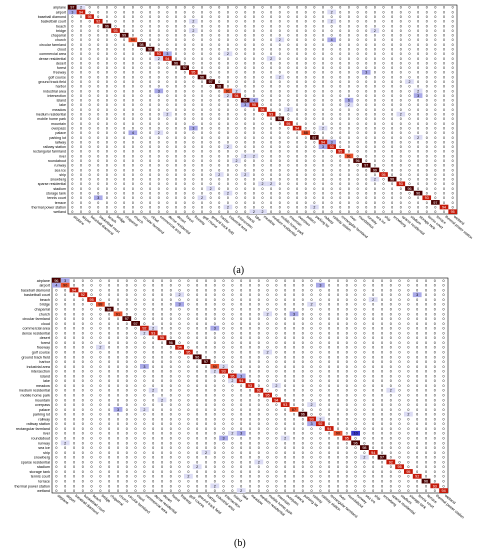  What do you see at coordinates (332, 142) in the screenshot?
I see `cell-value: 3` at bounding box center [332, 142].